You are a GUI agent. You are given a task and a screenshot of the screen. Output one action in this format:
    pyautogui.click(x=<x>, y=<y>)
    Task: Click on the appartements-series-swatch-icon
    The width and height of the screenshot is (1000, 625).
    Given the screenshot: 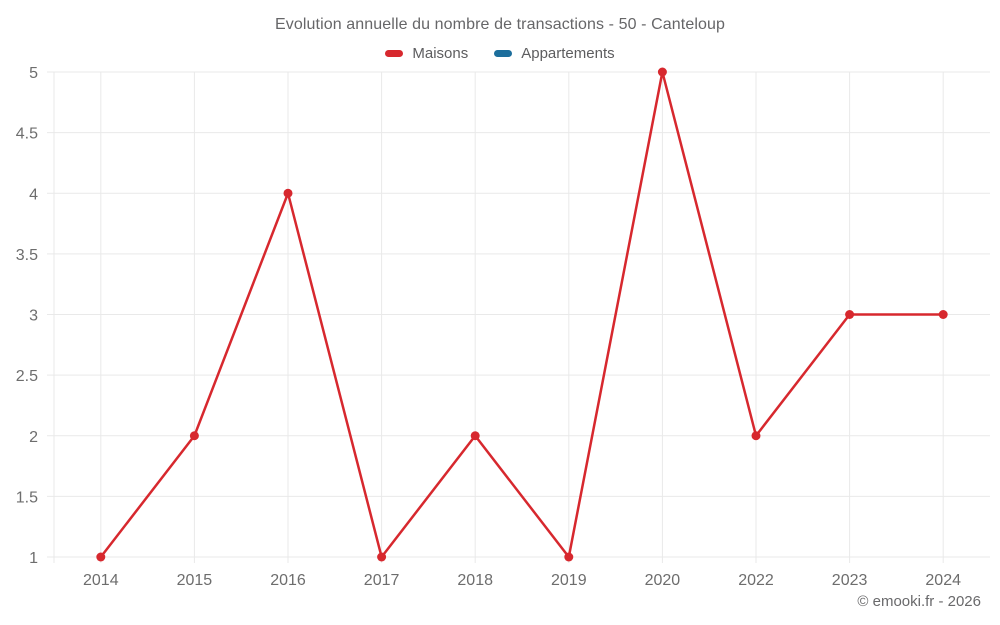 What is the action you would take?
    pyautogui.click(x=503, y=53)
    